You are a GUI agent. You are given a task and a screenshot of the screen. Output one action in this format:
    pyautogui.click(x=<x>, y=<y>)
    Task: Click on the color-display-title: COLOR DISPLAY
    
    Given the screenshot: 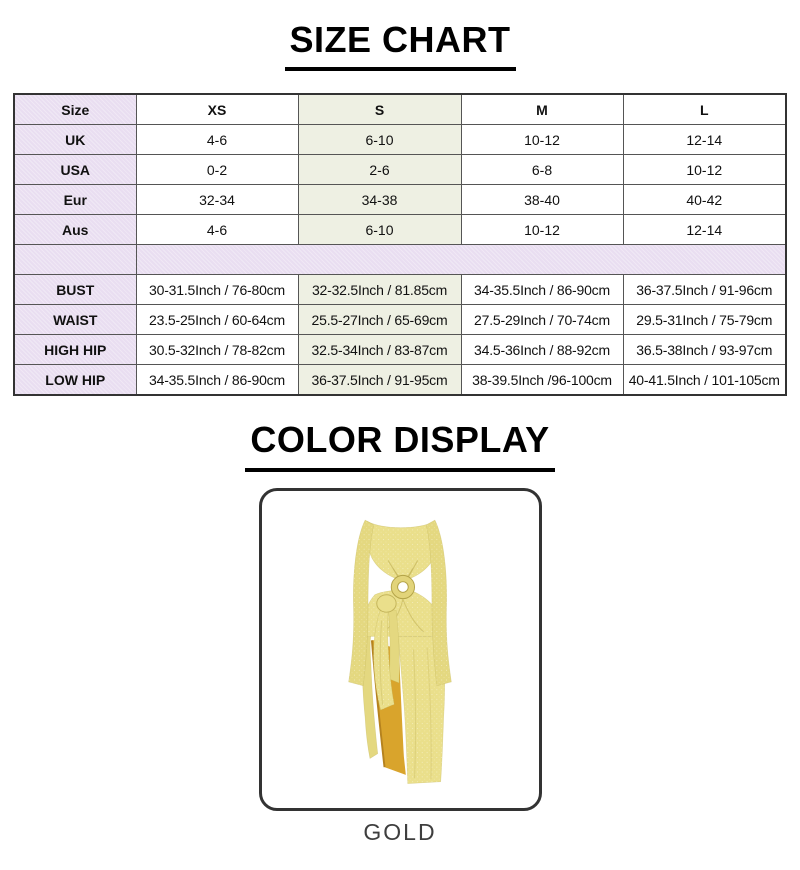 What is the action you would take?
    pyautogui.click(x=400, y=445)
    